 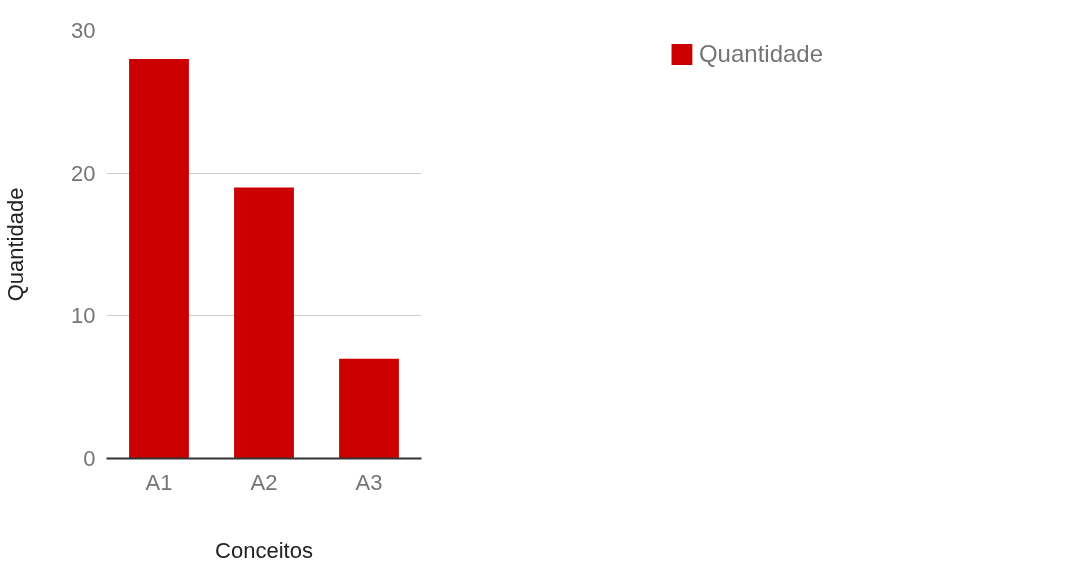 What do you see at coordinates (83, 30) in the screenshot?
I see `y-tick-label: 30` at bounding box center [83, 30].